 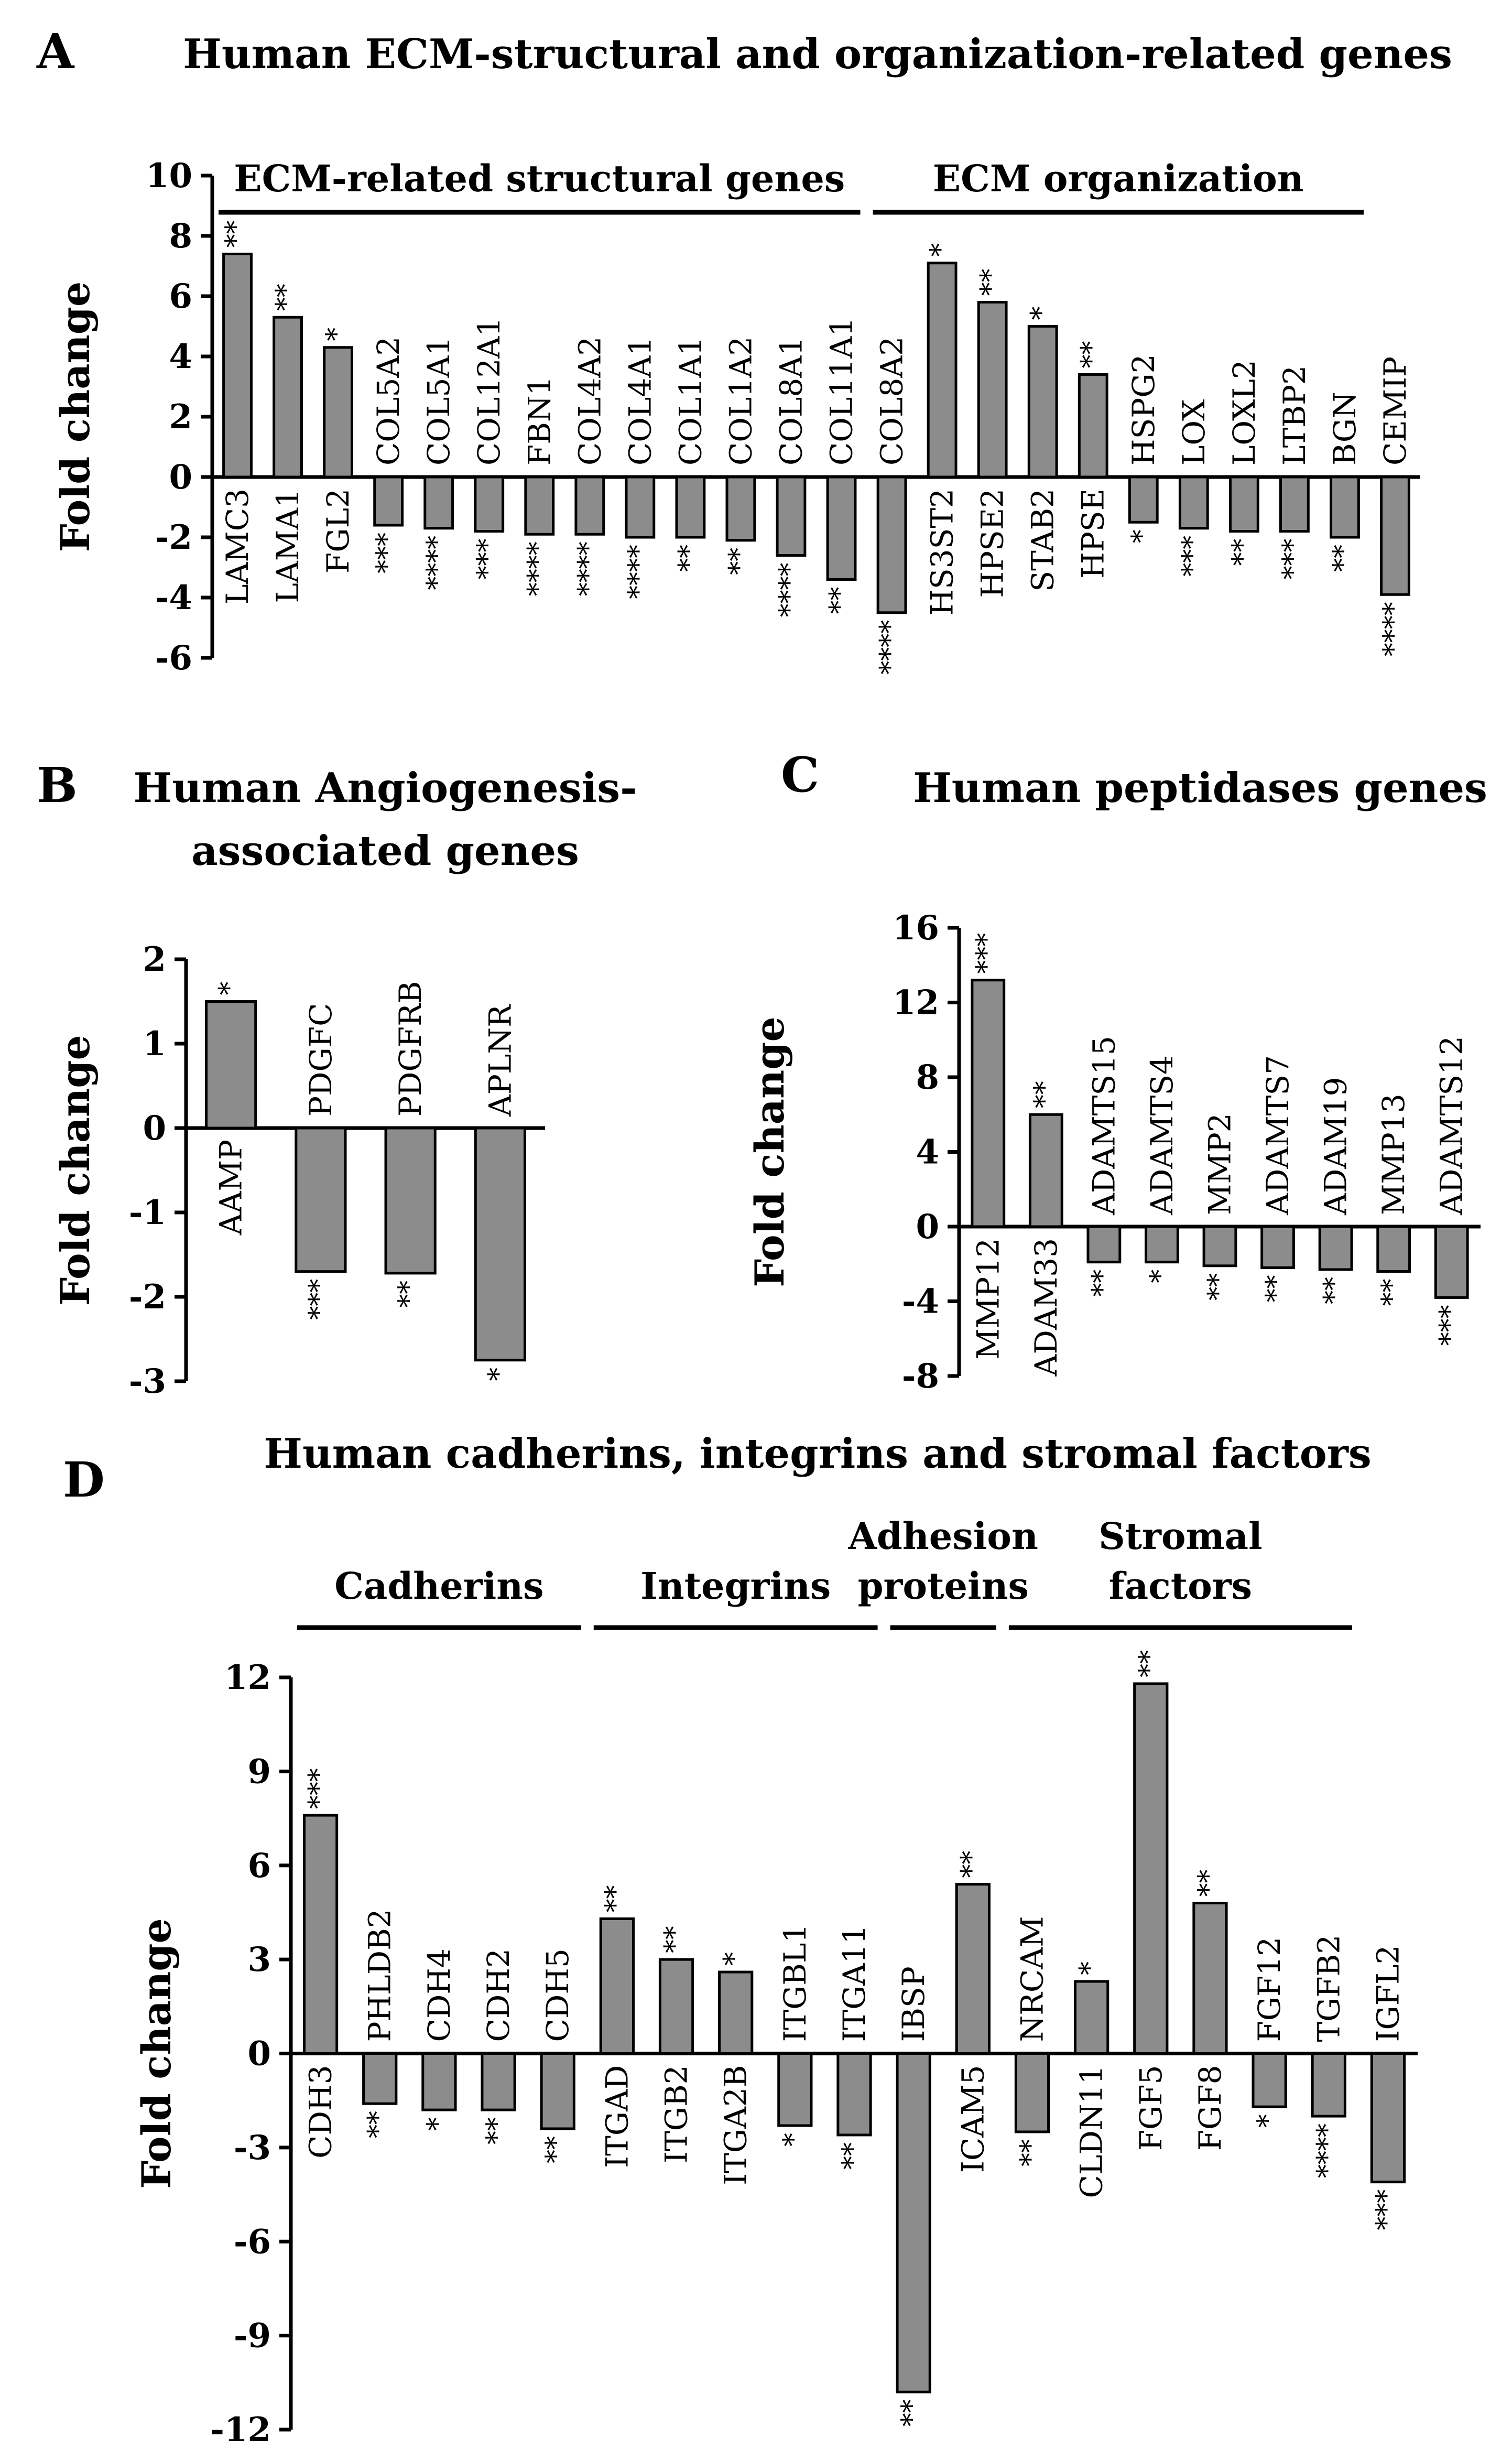 I want to click on bar-nrcam, so click(x=1032, y=2092).